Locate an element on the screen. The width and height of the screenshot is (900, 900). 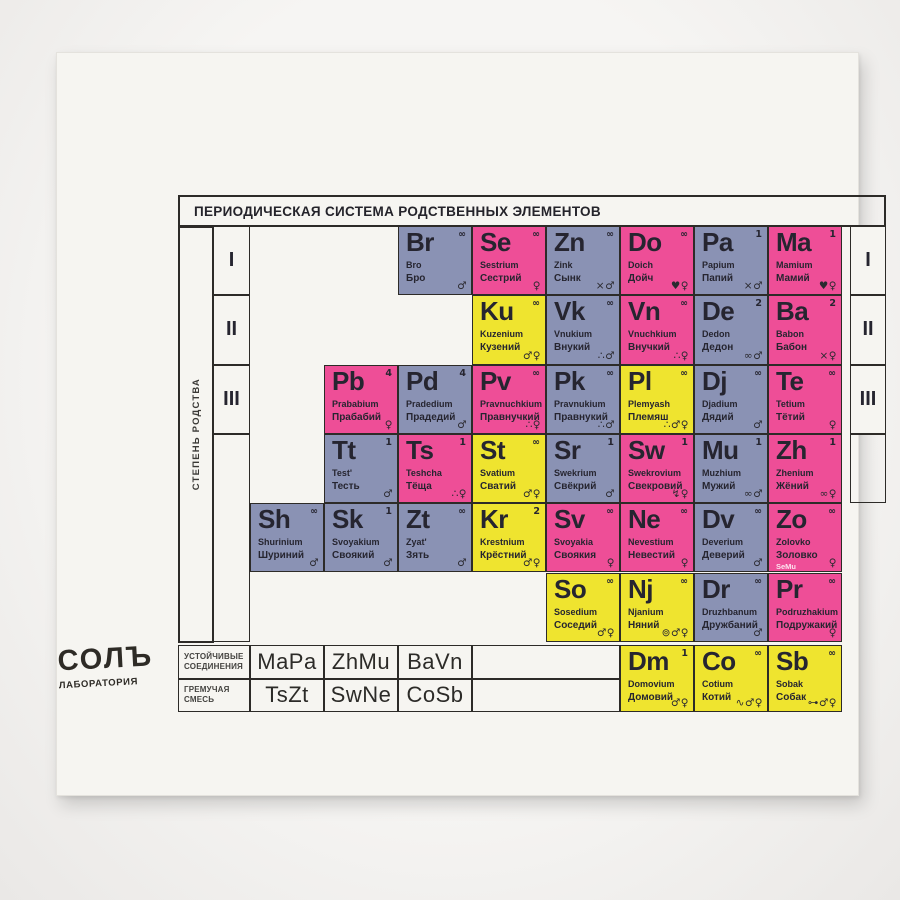
element-symbol: Dm is located at coordinates (648, 661).